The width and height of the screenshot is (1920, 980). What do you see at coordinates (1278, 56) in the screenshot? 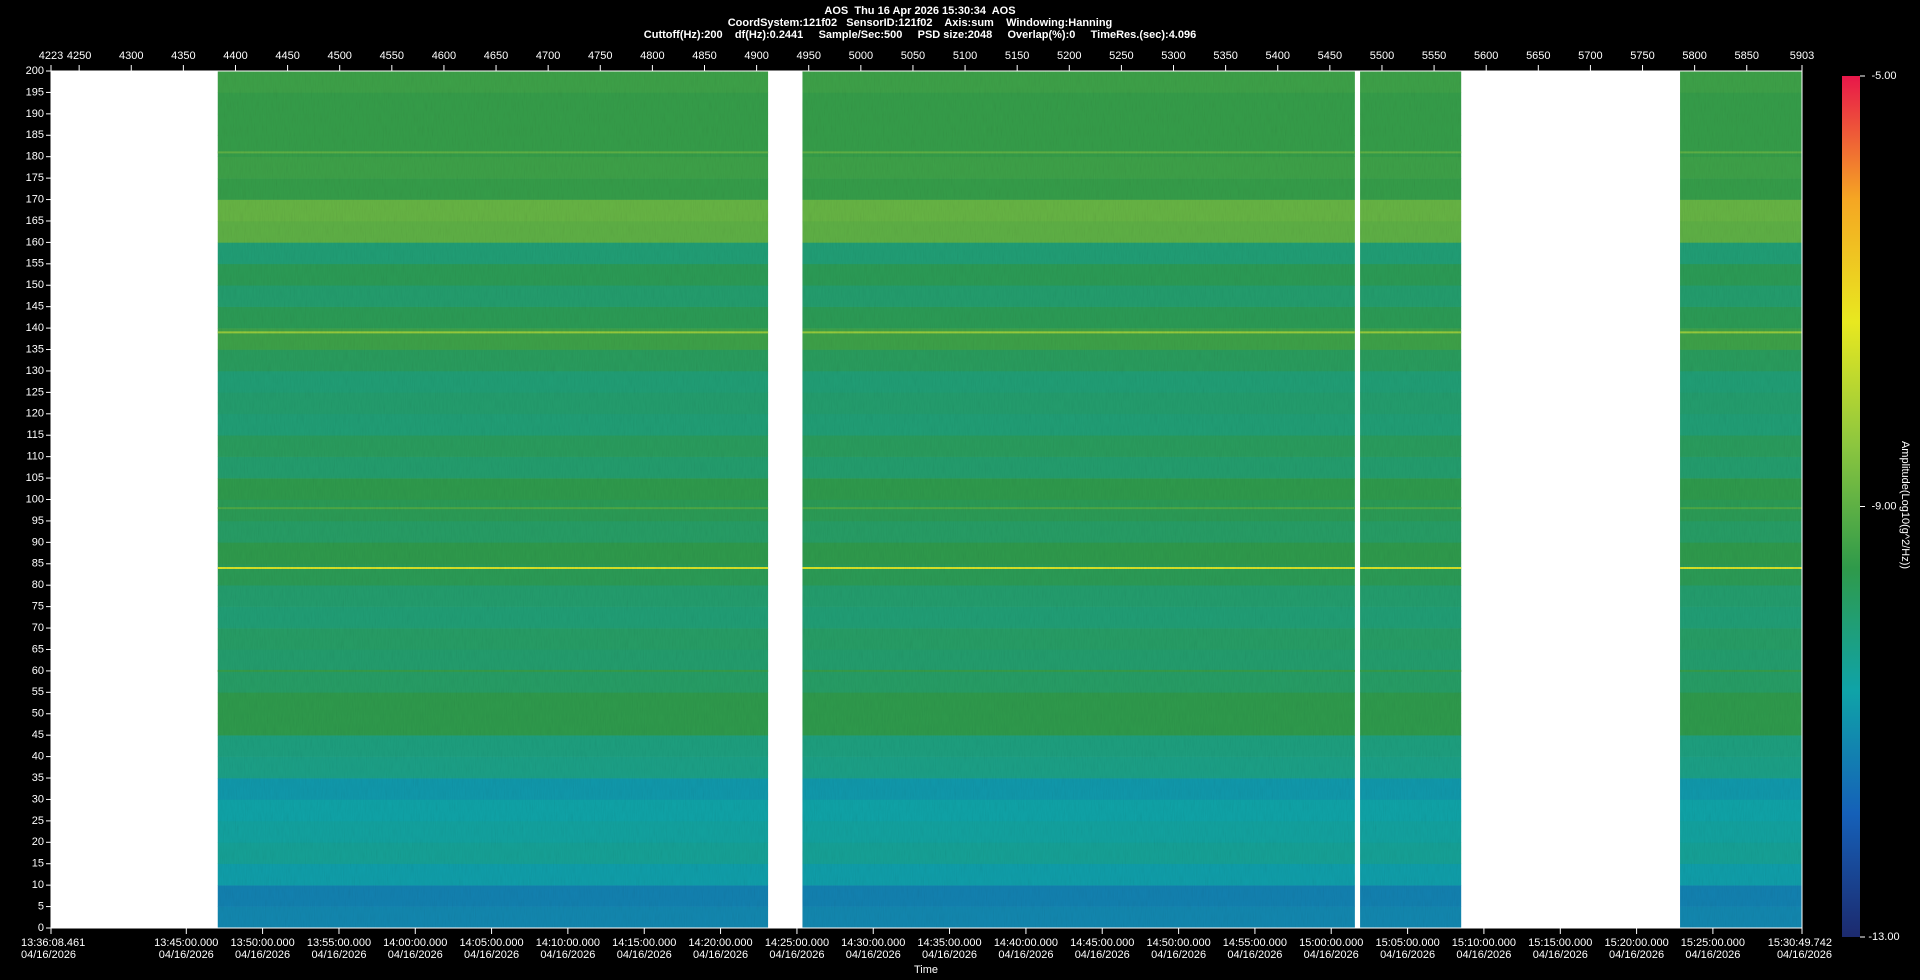
I see `x-tick-label: 5400` at bounding box center [1278, 56].